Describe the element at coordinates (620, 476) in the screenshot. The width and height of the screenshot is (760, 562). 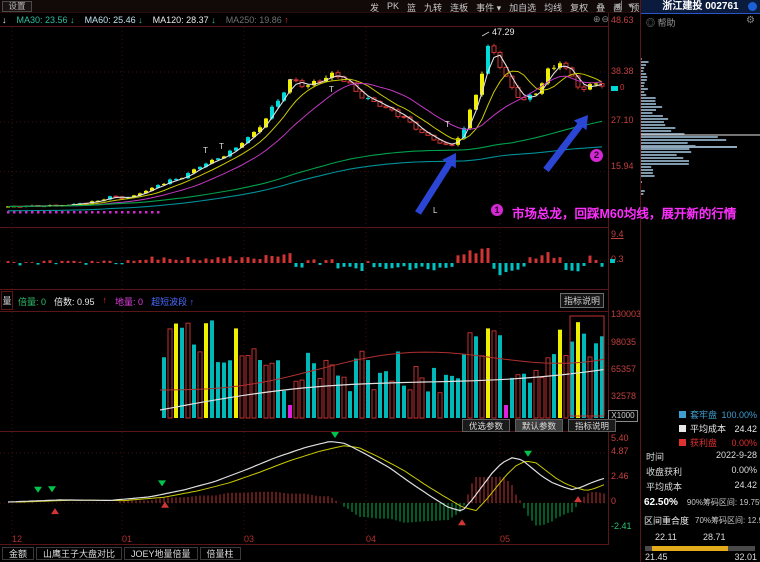
I see `y-axis-label: 2.46` at that location.